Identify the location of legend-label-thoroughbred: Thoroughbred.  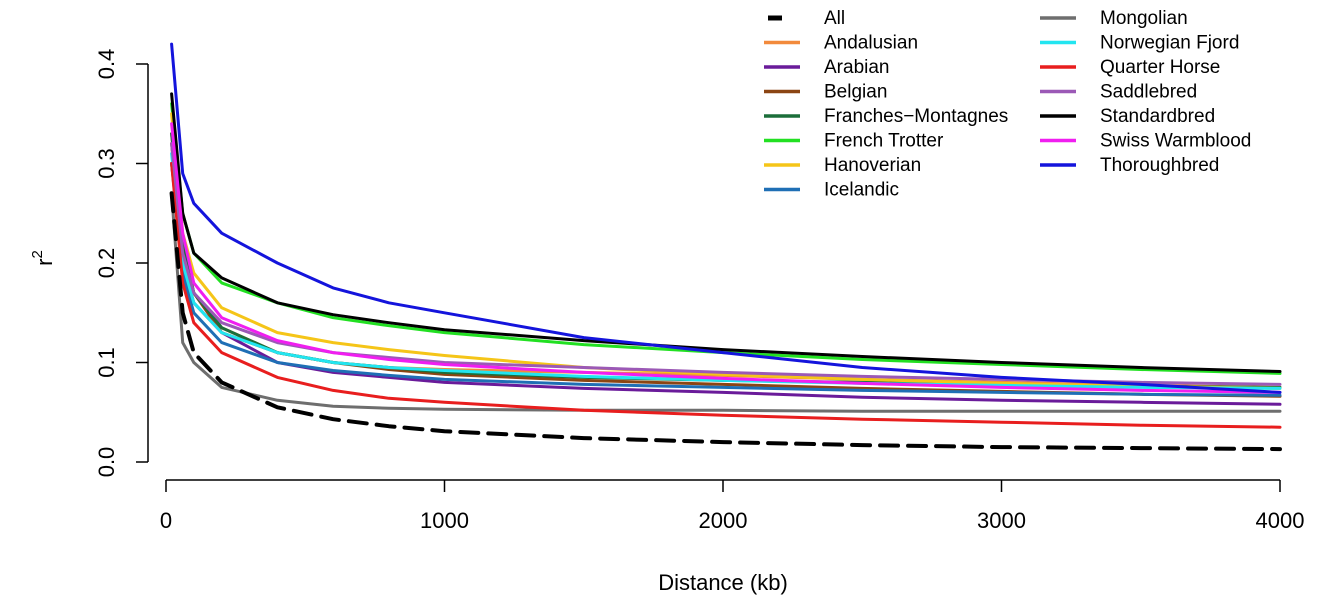
(1159, 165).